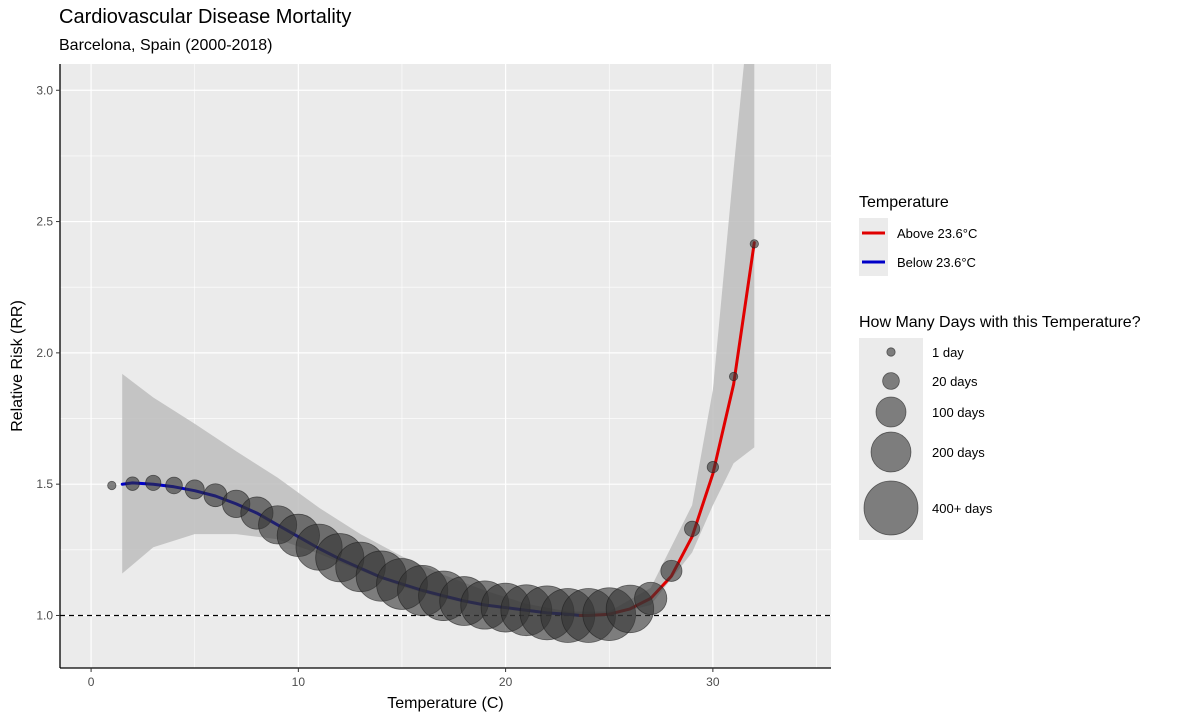  Describe the element at coordinates (205, 17) in the screenshot. I see `chart-title: Cardiovascular Disease Mortality` at that location.